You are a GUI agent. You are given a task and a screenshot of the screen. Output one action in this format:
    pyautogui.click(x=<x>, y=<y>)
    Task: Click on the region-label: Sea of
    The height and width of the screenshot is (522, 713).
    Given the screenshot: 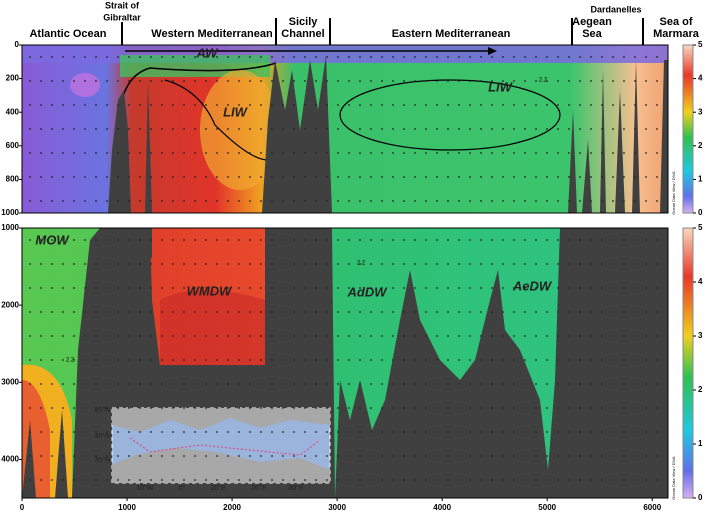 What is the action you would take?
    pyautogui.click(x=675, y=22)
    